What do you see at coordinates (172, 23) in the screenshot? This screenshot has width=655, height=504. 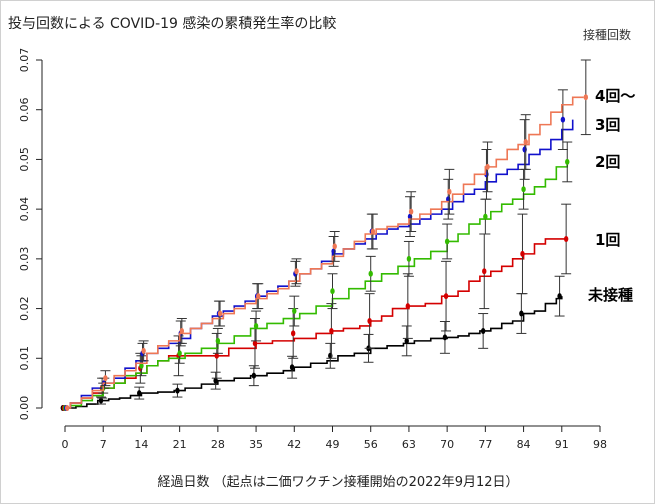 I see `chart-title: 投与回数による COVID-19 感染の累積発生率の比較` at bounding box center [172, 23].